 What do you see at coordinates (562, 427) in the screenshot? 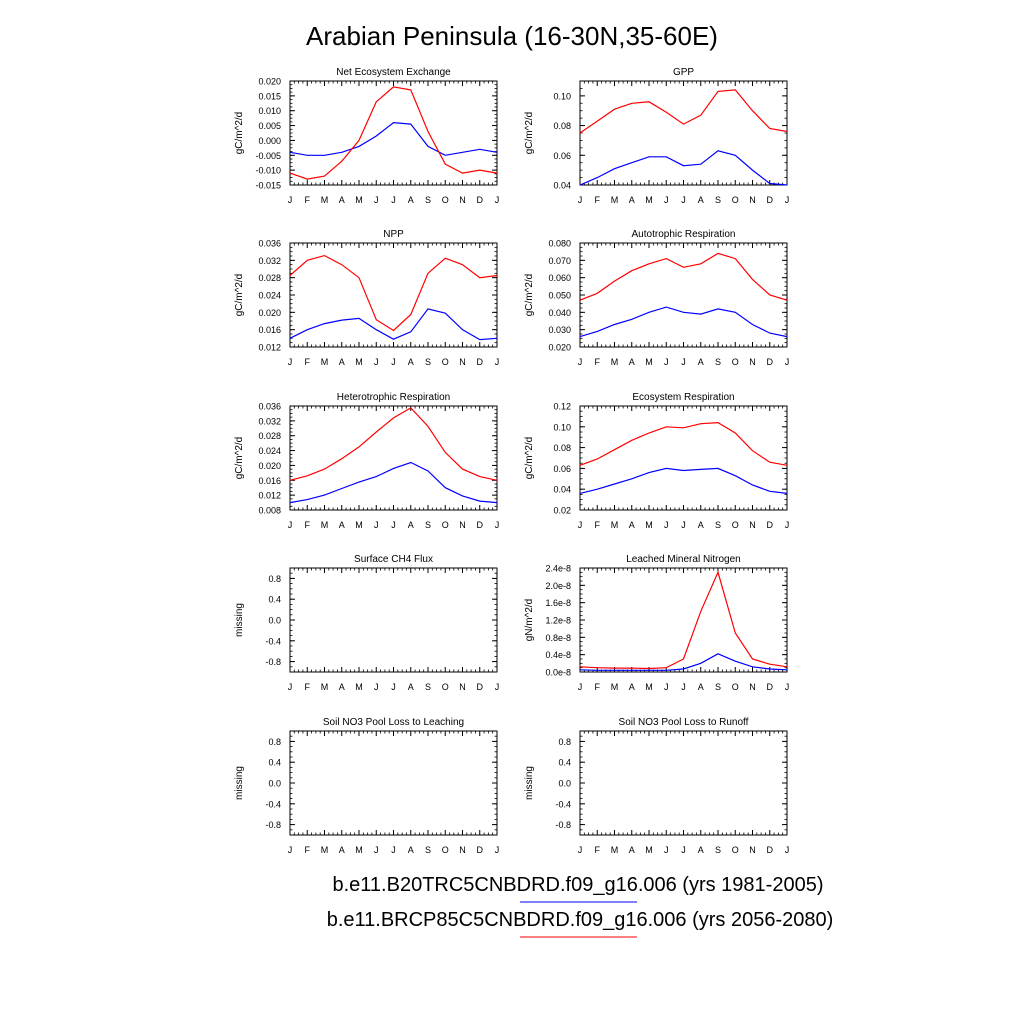
I see `y-tick-label: 0.10` at bounding box center [562, 427].